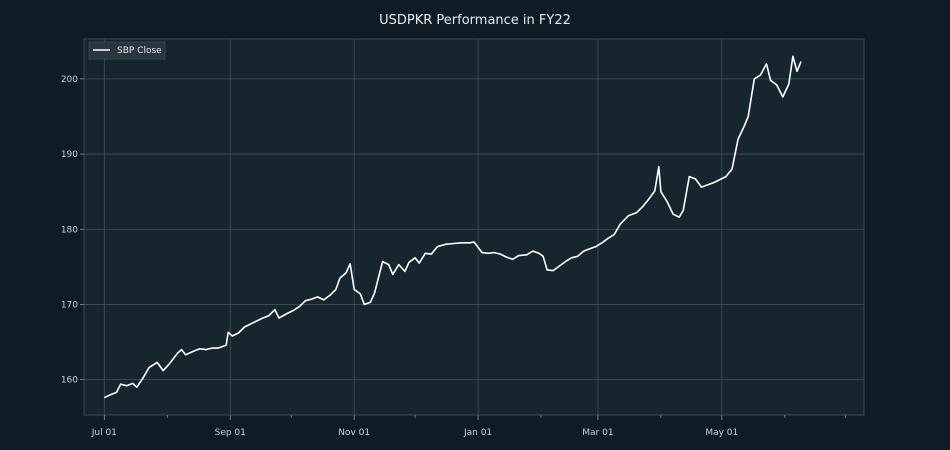  What do you see at coordinates (230, 433) in the screenshot?
I see `x-tick-label: Sep 01` at bounding box center [230, 433].